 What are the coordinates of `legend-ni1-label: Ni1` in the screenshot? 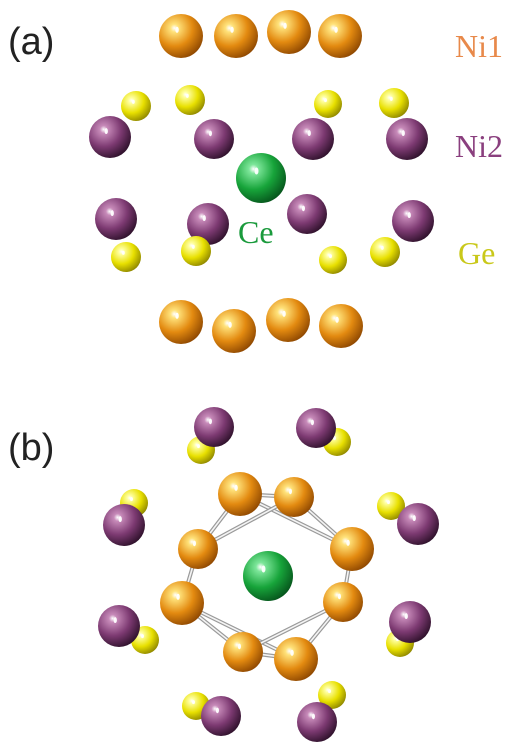 It's located at (479, 46).